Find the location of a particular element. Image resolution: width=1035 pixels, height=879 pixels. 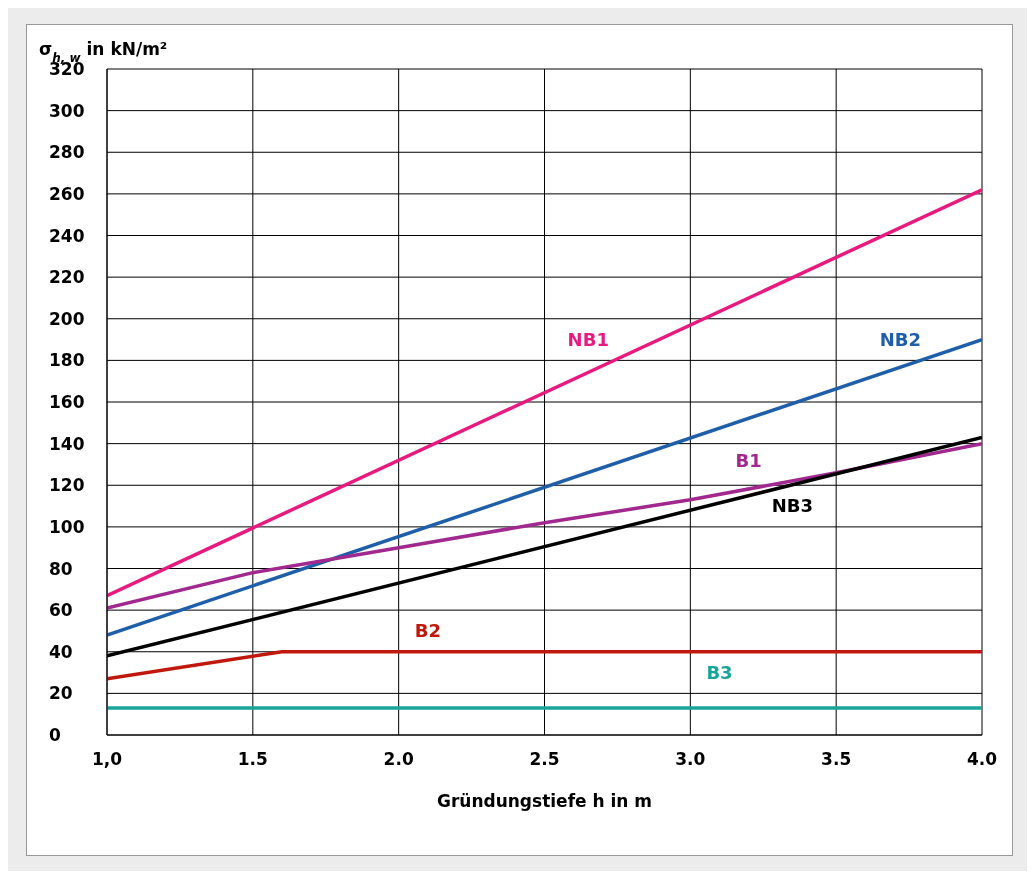

y-tick-label: 240 is located at coordinates (67, 235).